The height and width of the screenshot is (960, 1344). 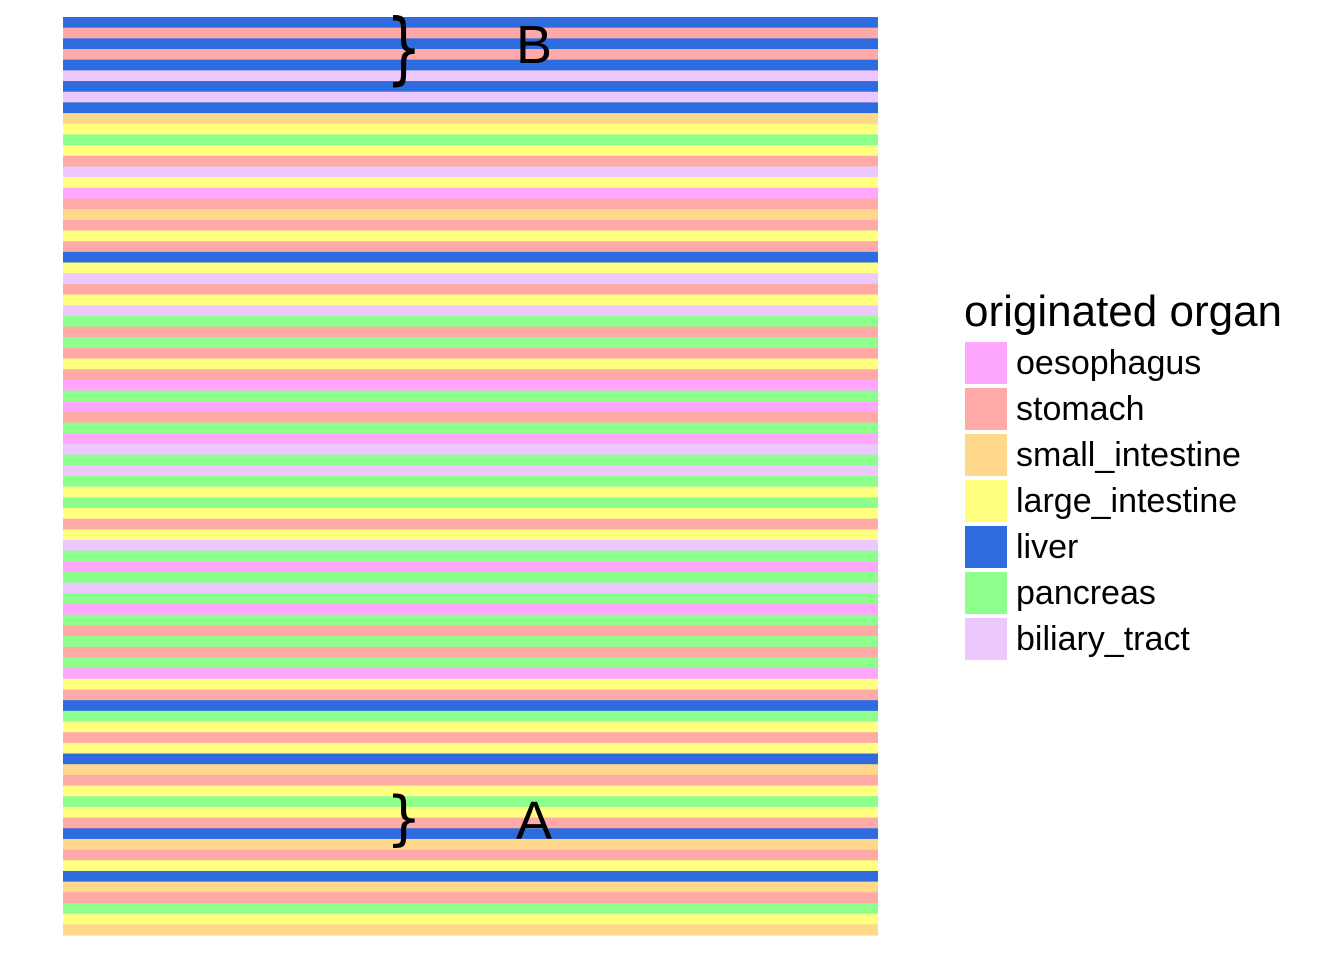 I want to click on legend-label: liver, so click(x=1047, y=546).